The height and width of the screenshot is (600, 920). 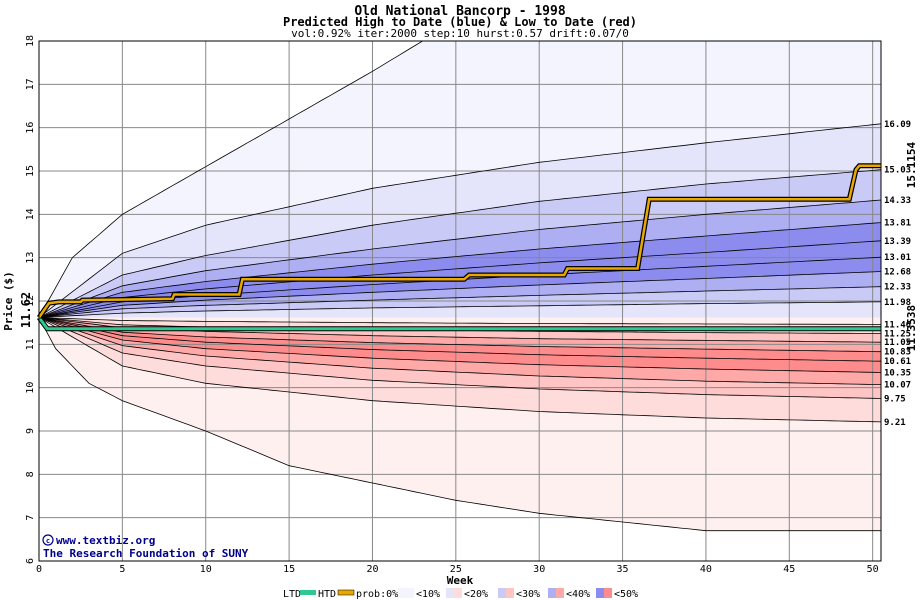 I want to click on y-tick-label: 6, so click(x=30, y=561).